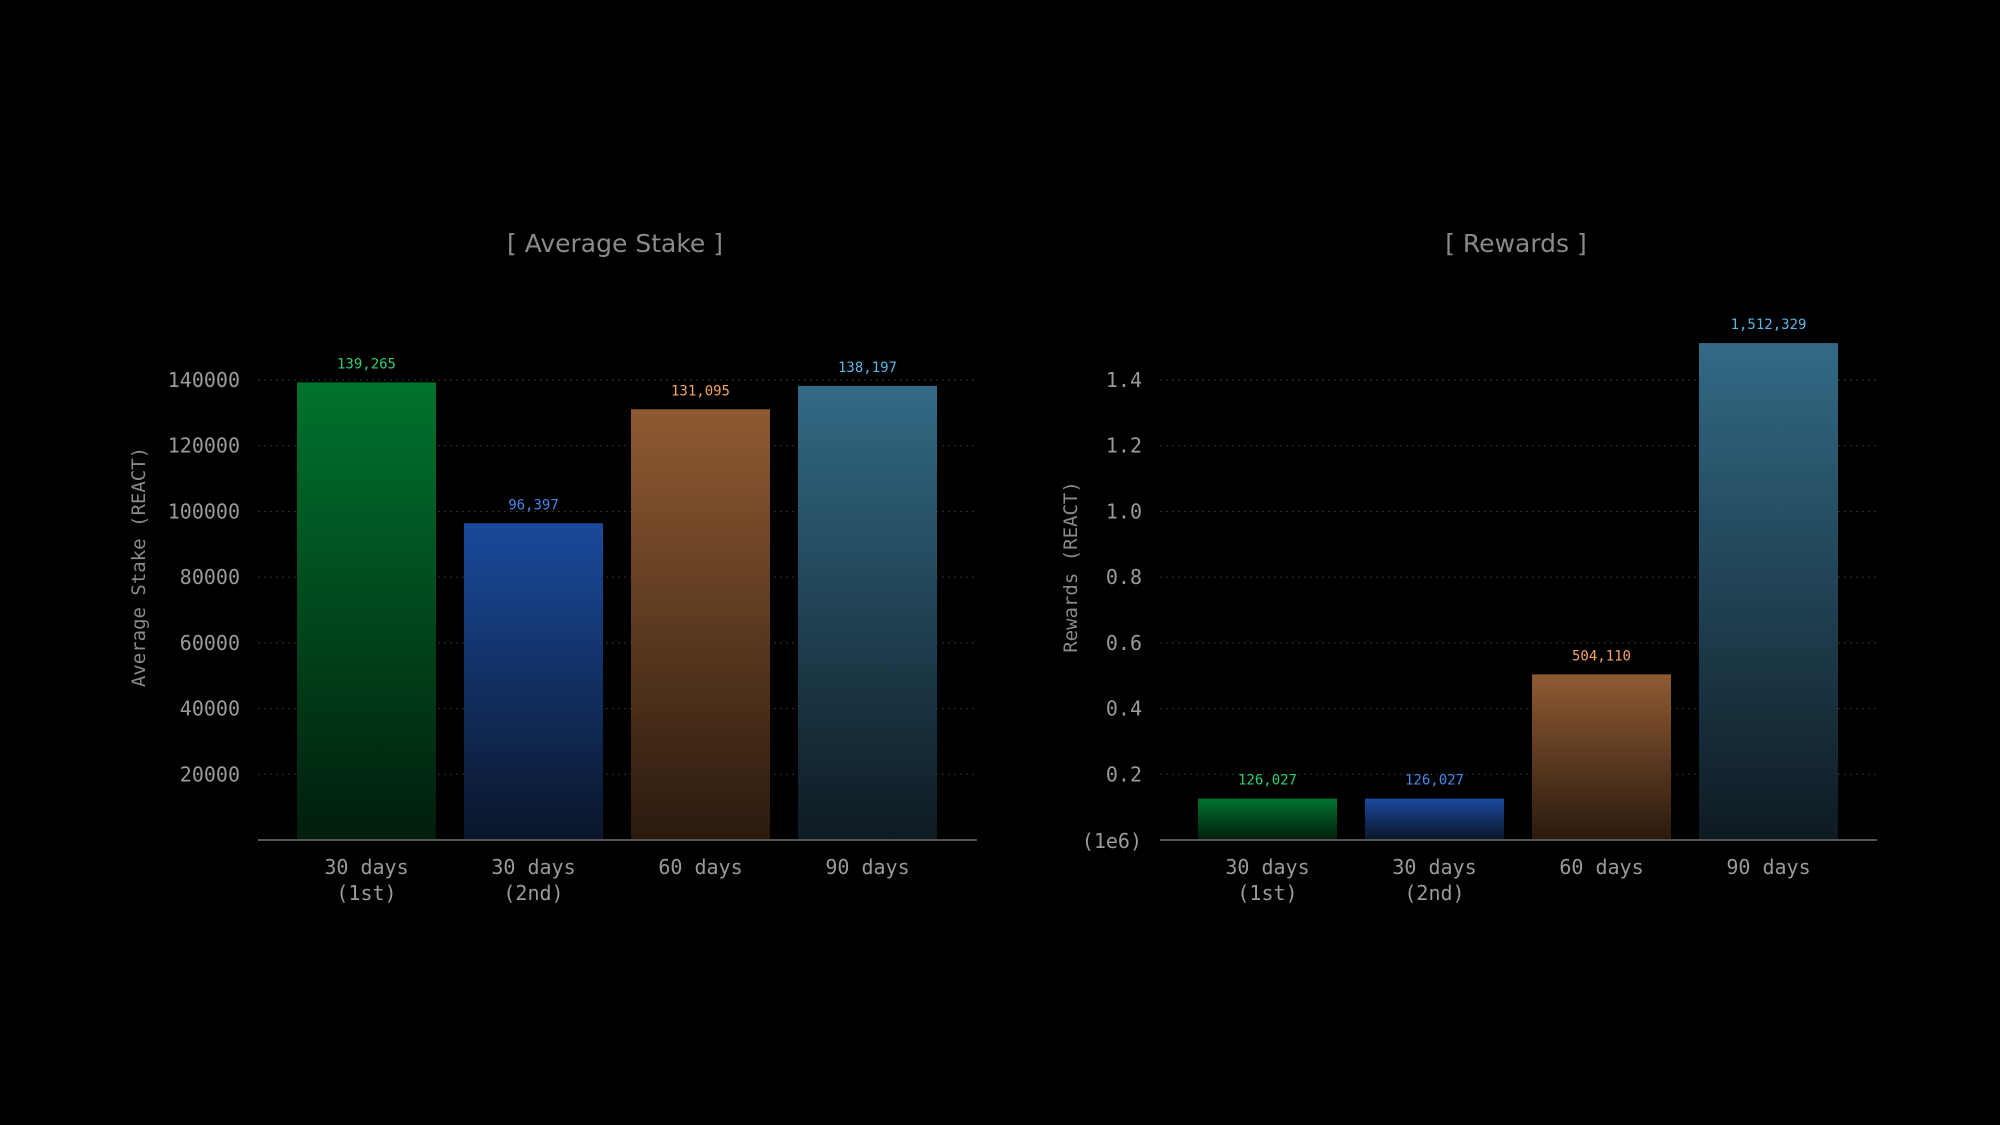 This screenshot has height=1125, width=2000. What do you see at coordinates (1124, 577) in the screenshot?
I see `y-tick-label: 0.8` at bounding box center [1124, 577].